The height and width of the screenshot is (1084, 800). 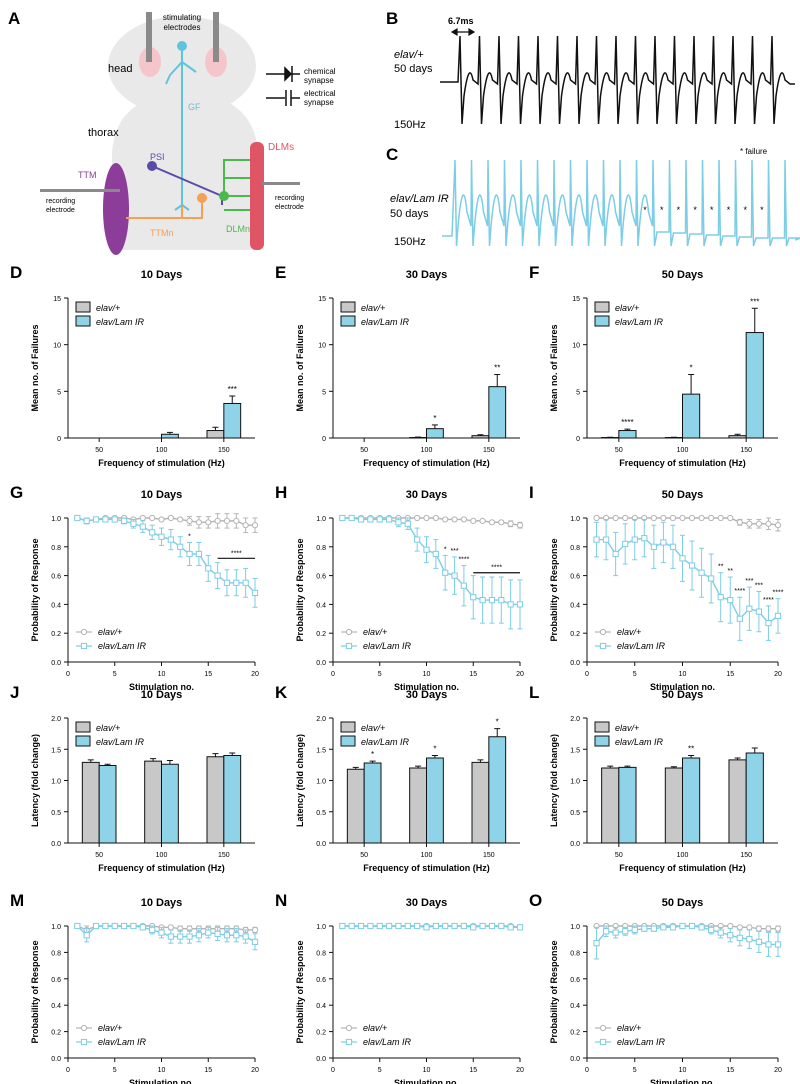 What do you see at coordinates (35, 367) in the screenshot?
I see `y-axis-label: Mean no. of Failures` at bounding box center [35, 367].